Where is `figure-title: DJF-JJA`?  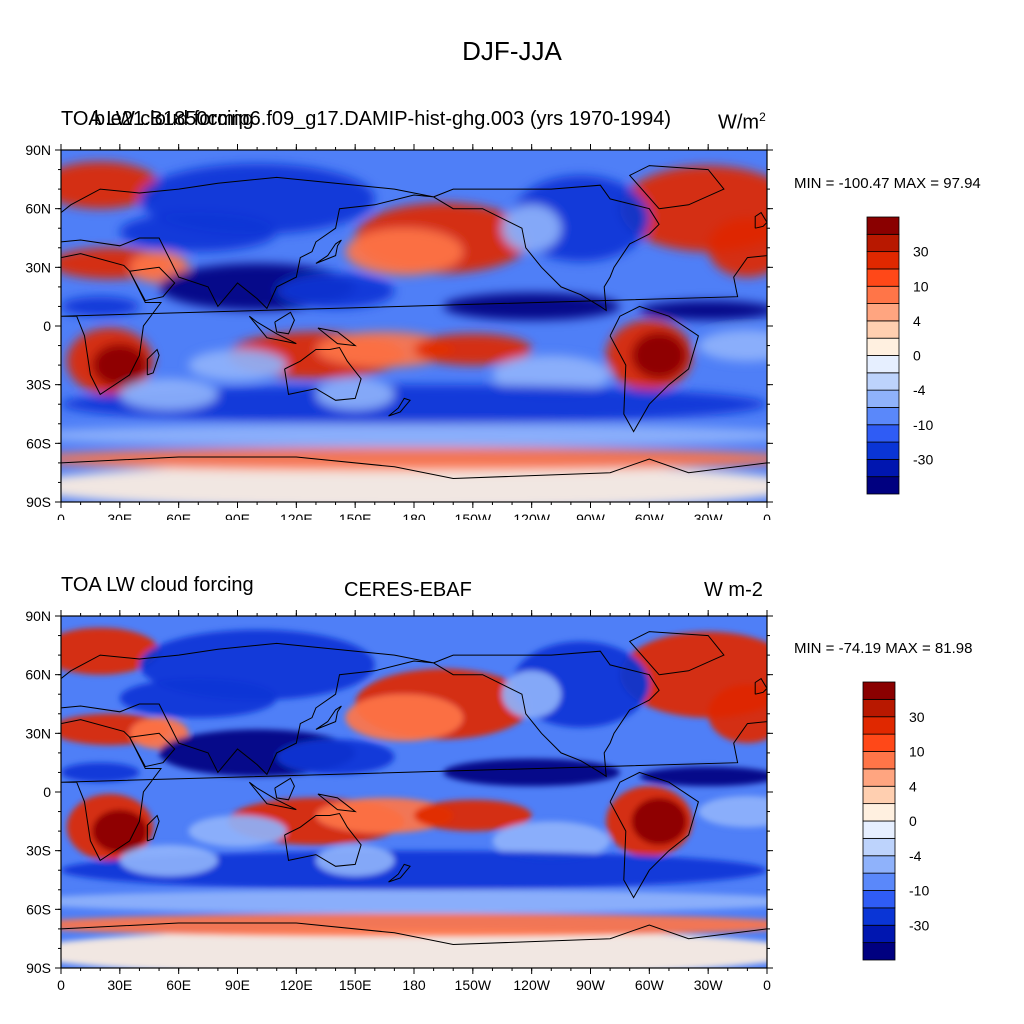 figure-title: DJF-JJA is located at coordinates (512, 51).